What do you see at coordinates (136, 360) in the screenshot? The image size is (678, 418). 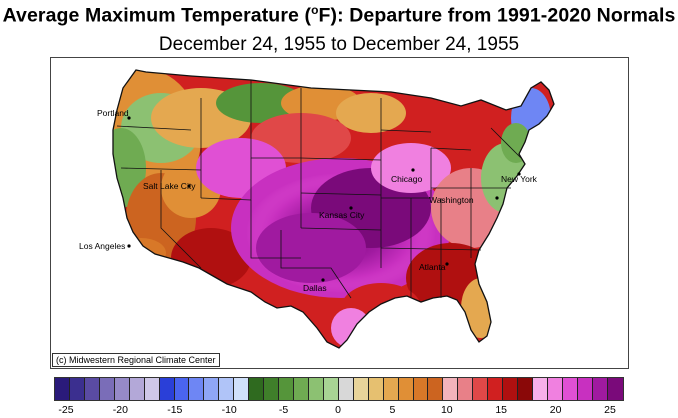 I see `credit-box: (c) Midwestern Regional Climate Center` at bounding box center [136, 360].